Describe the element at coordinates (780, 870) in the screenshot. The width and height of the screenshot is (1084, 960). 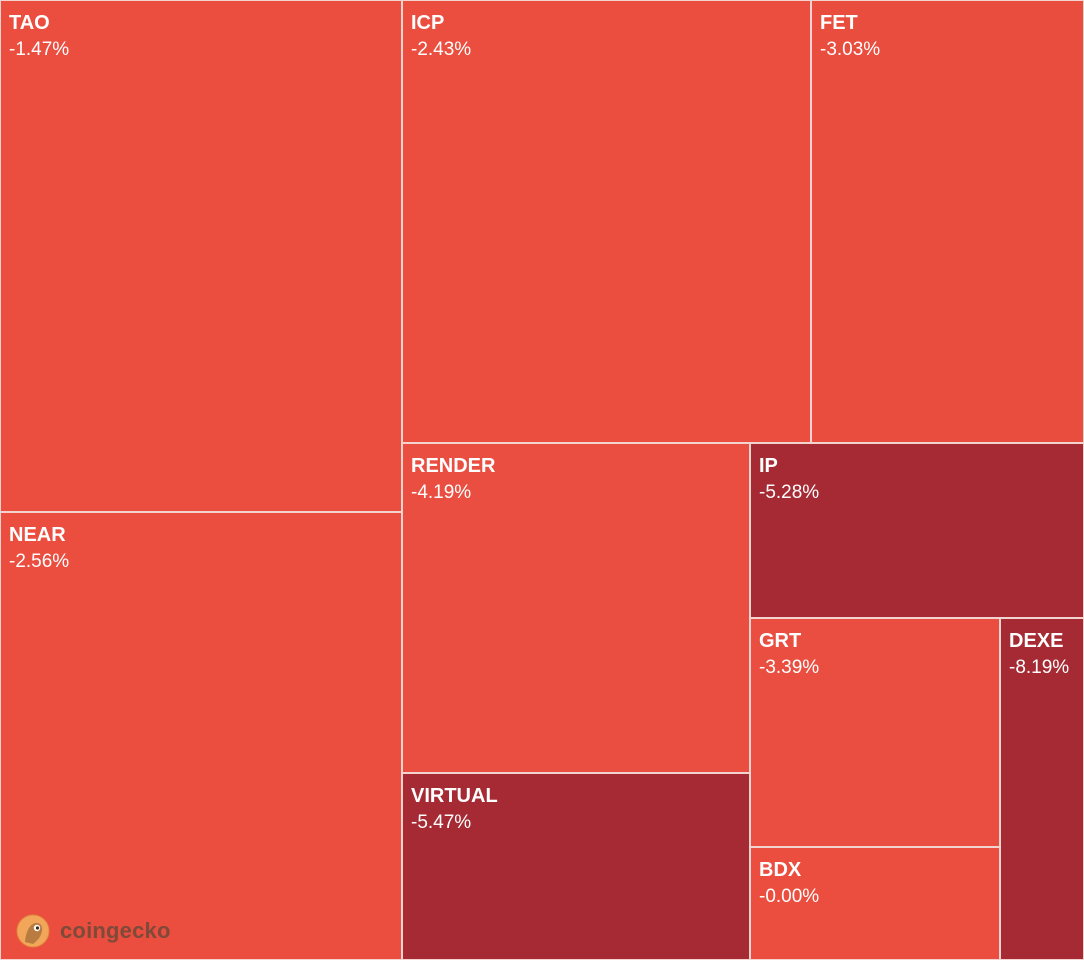
I see `tile-symbol: BDX` at that location.